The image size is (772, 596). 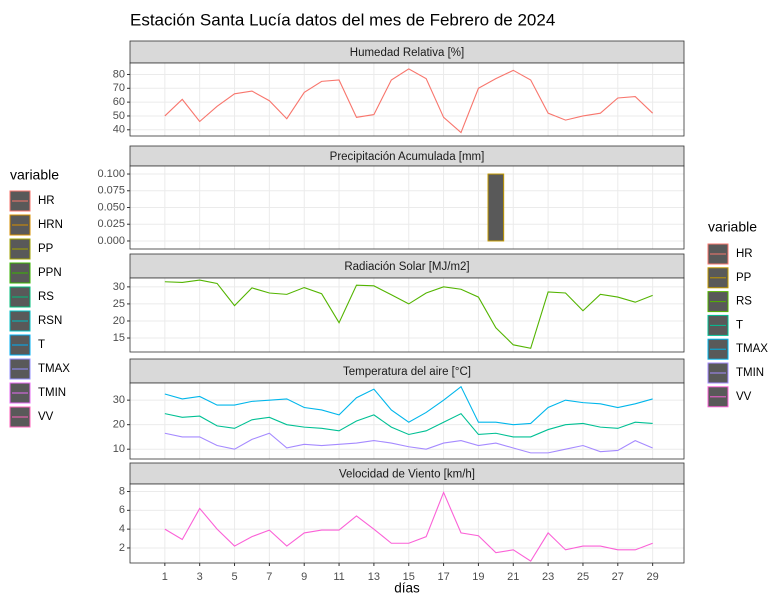 I want to click on bar, so click(x=496, y=207).